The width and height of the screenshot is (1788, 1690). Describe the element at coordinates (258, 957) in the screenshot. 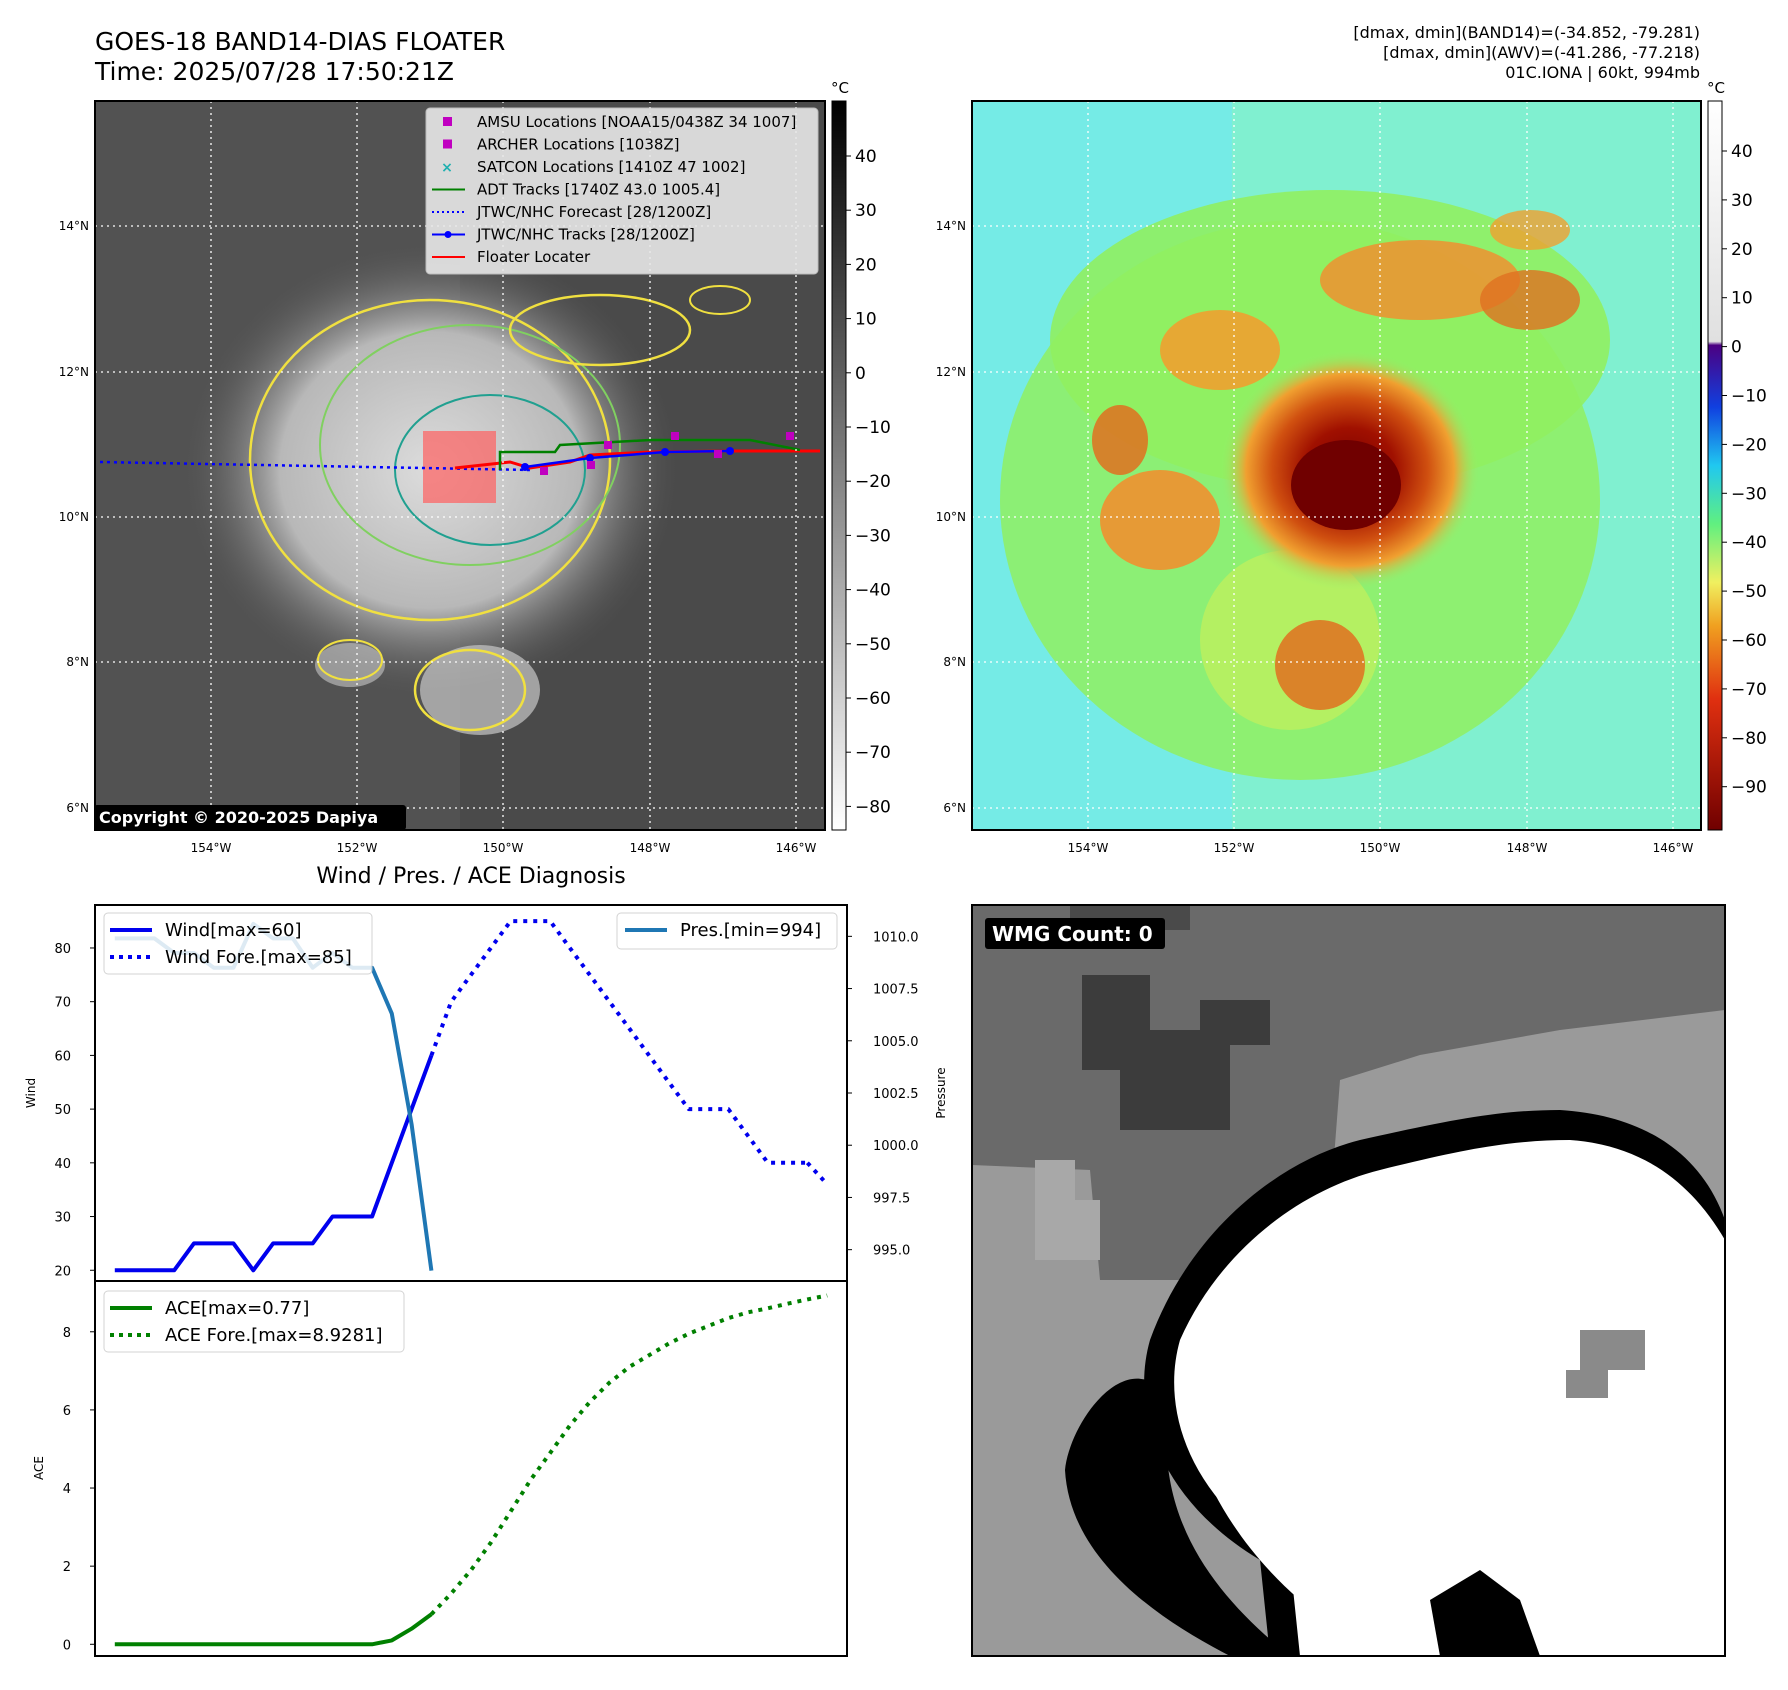

I see `wind-fore-legend-label: Wind Fore.[max=85]` at that location.